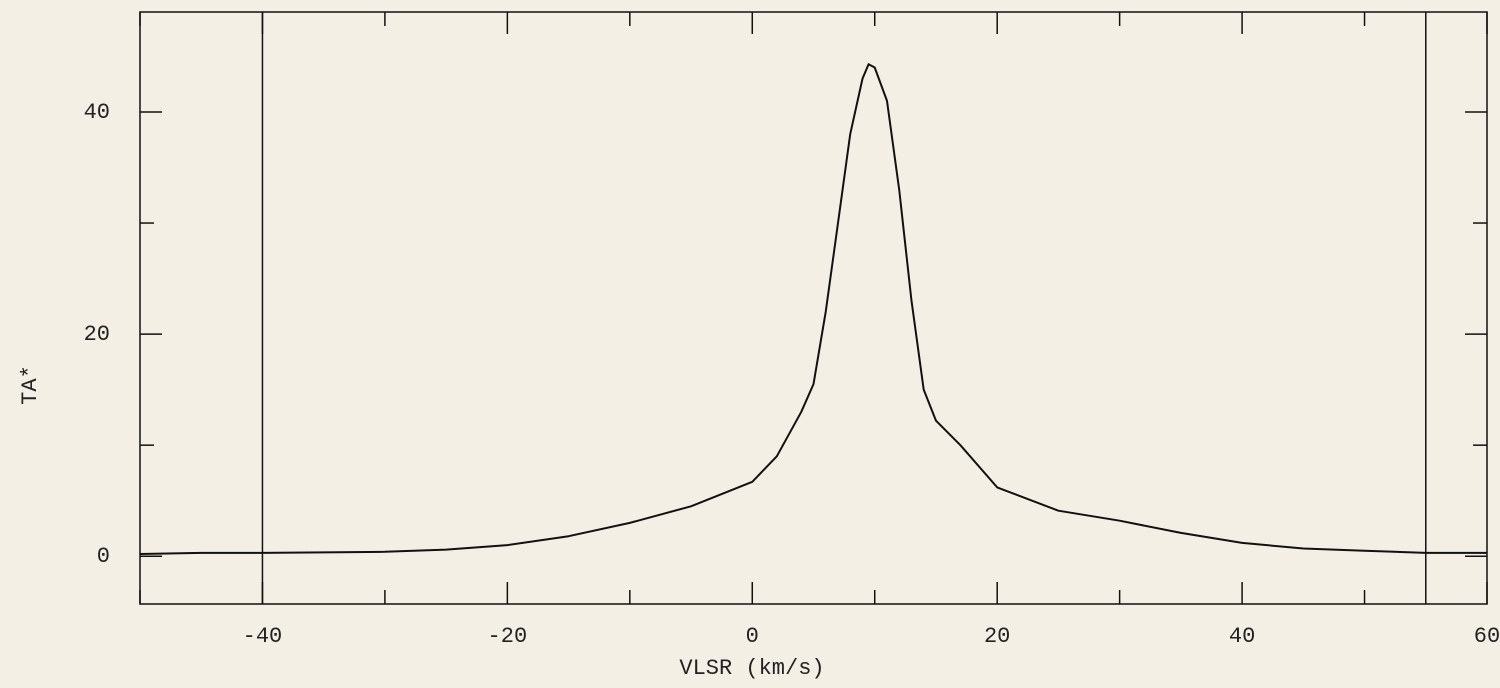 The width and height of the screenshot is (1500, 688). I want to click on y-tick-label: 40, so click(97, 112).